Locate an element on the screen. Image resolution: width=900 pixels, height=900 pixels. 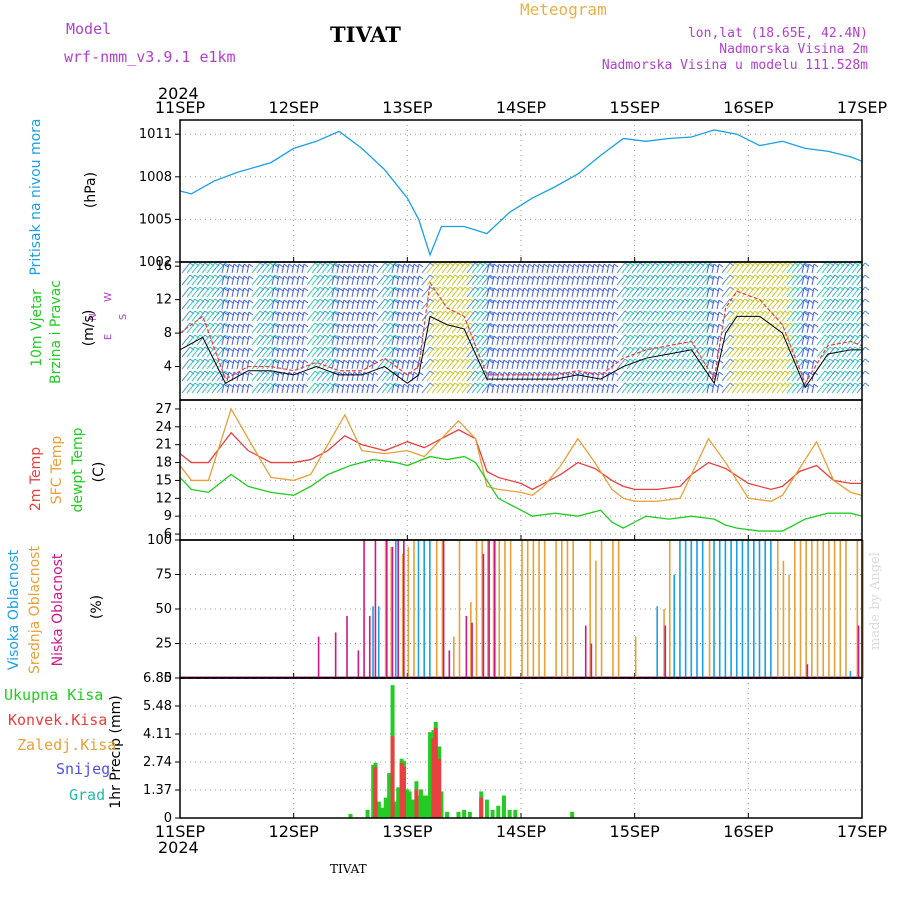
temp-line-sfc is located at coordinates (521, 454).